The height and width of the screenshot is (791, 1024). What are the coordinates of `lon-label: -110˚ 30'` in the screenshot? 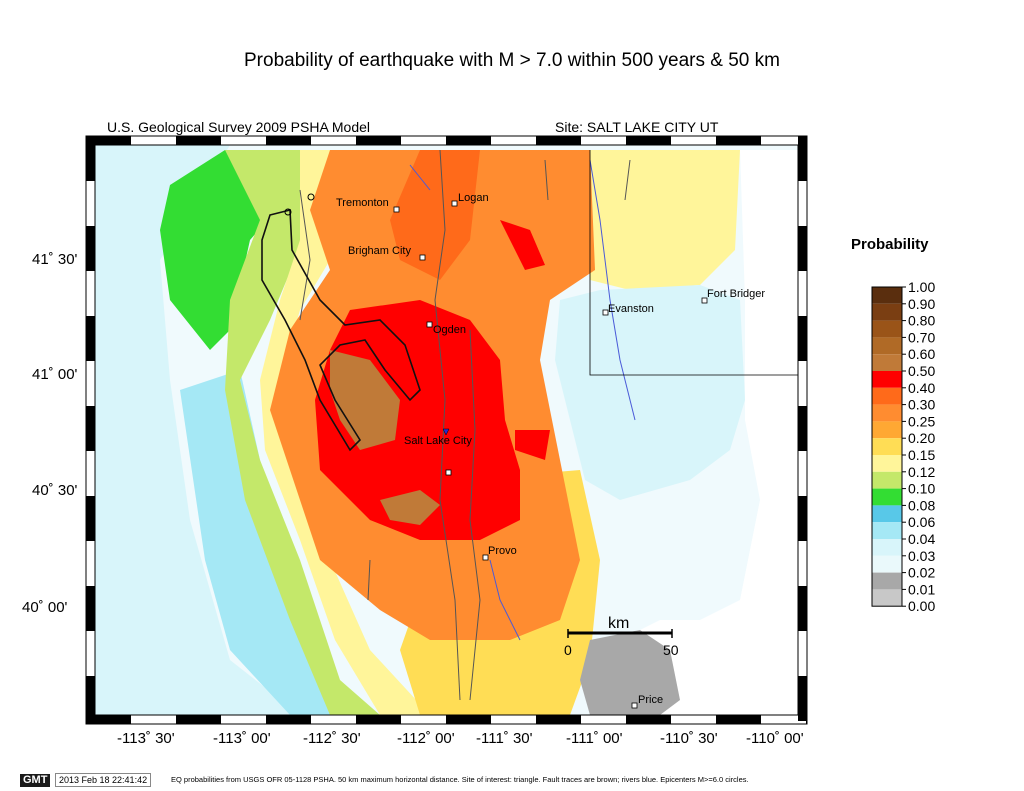 It's located at (689, 738).